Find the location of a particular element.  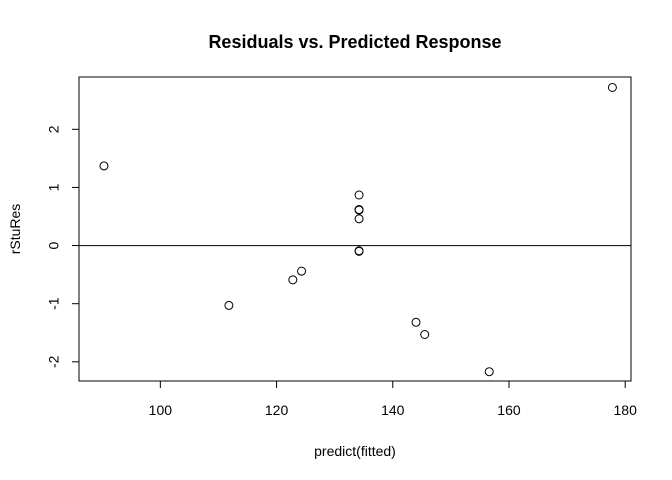

y-tick-label: 2 is located at coordinates (54, 129).